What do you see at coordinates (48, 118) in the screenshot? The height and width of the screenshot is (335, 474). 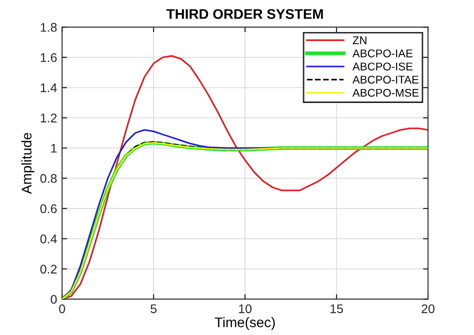 I see `y-tick-label: 1.2` at bounding box center [48, 118].